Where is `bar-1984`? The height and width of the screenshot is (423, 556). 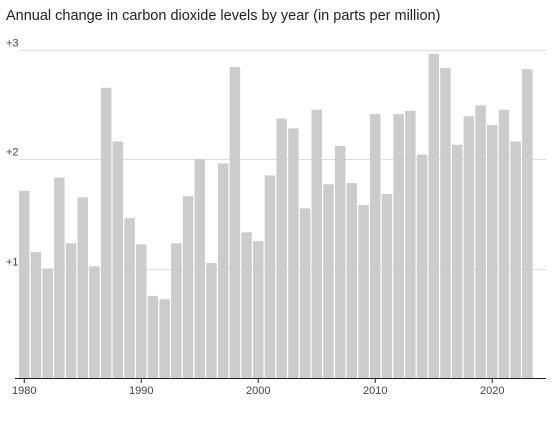 bar-1984 is located at coordinates (71, 310).